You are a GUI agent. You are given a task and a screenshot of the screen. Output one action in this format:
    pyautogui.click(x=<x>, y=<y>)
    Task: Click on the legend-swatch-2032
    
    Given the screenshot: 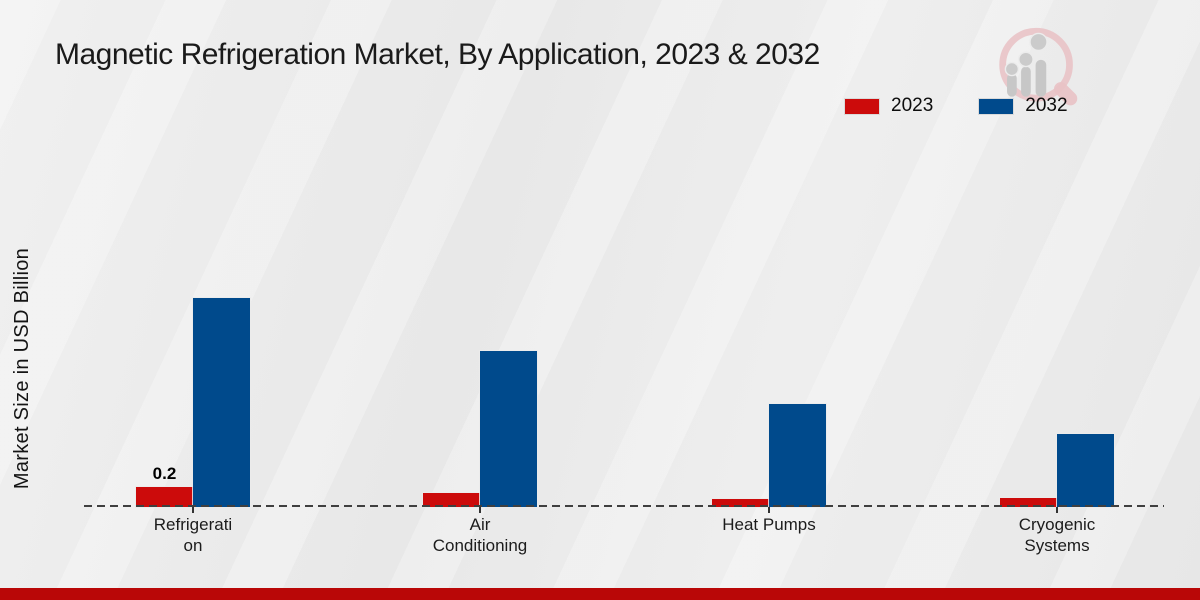 What is the action you would take?
    pyautogui.click(x=996, y=106)
    